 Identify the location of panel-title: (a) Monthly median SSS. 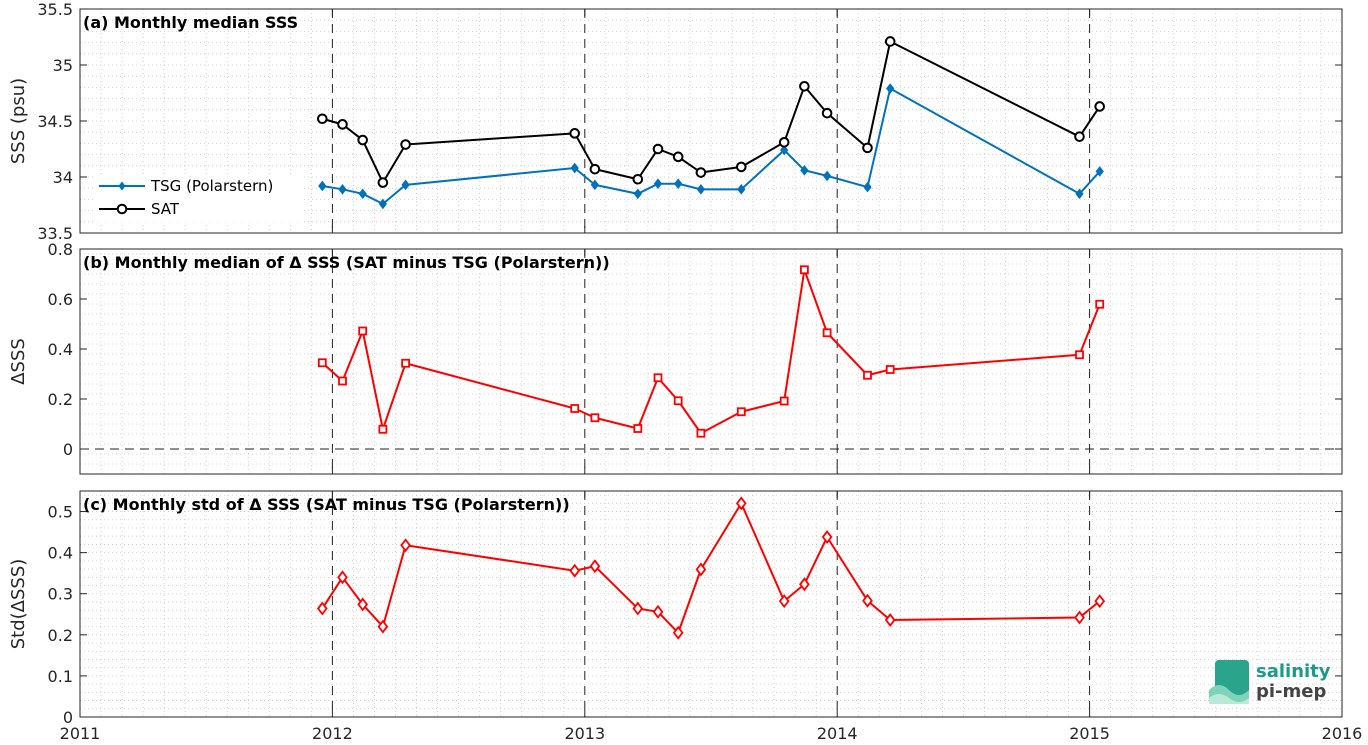
(190, 22).